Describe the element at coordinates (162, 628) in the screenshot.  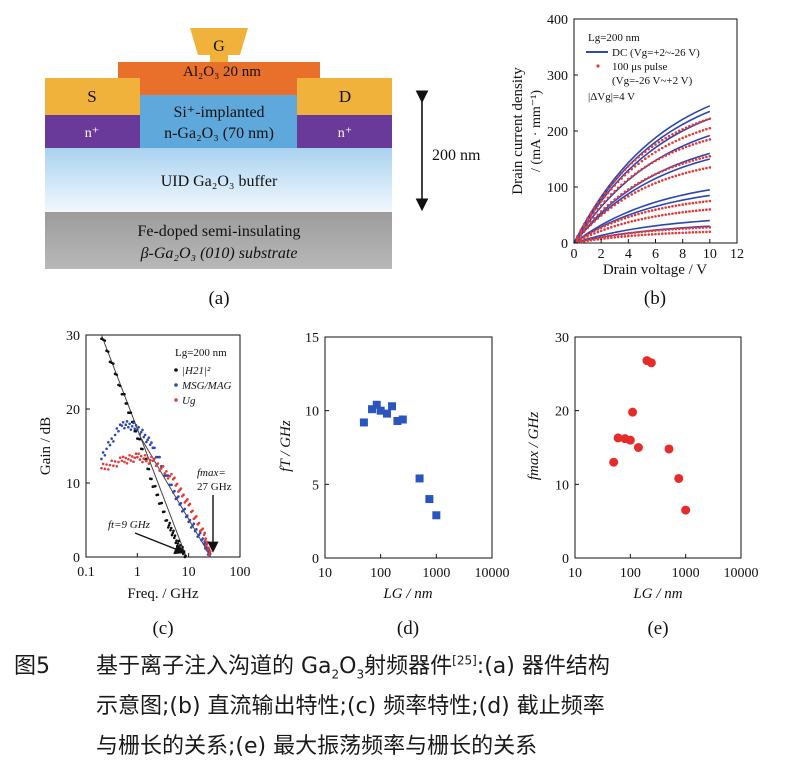
I see `panel-c-label: (c)` at that location.